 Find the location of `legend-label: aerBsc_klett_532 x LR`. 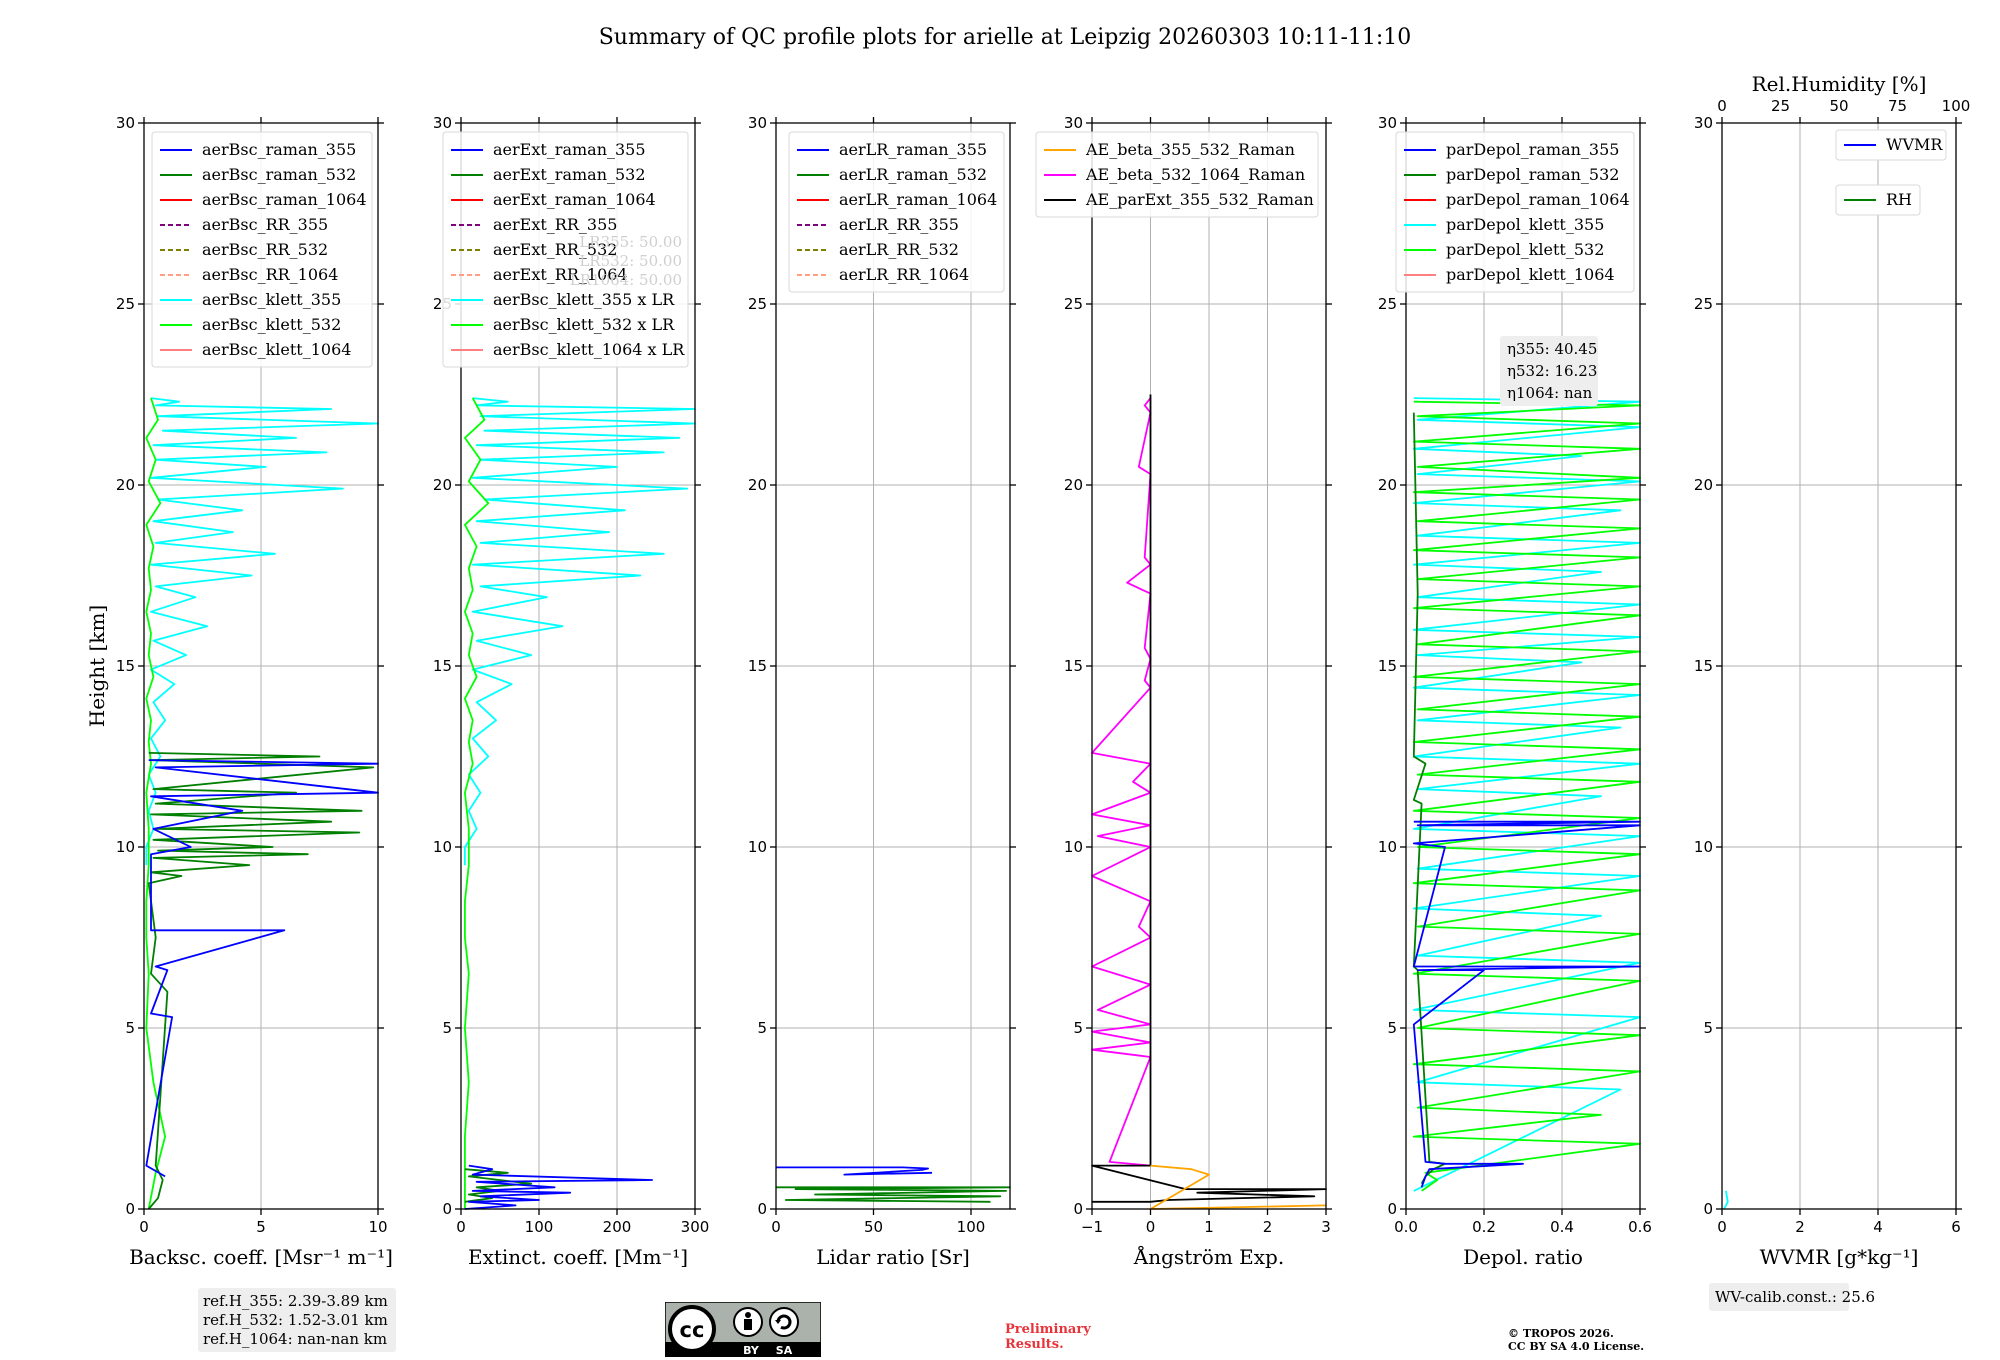

legend-label: aerBsc_klett_532 x LR is located at coordinates (584, 324).